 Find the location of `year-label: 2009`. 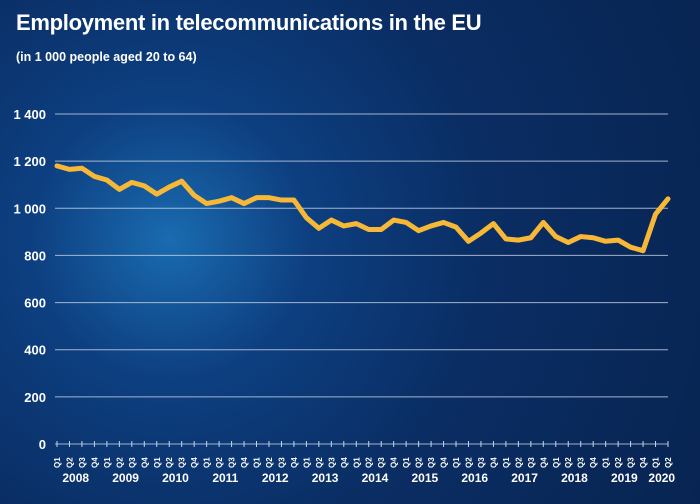

year-label: 2009 is located at coordinates (125, 478).